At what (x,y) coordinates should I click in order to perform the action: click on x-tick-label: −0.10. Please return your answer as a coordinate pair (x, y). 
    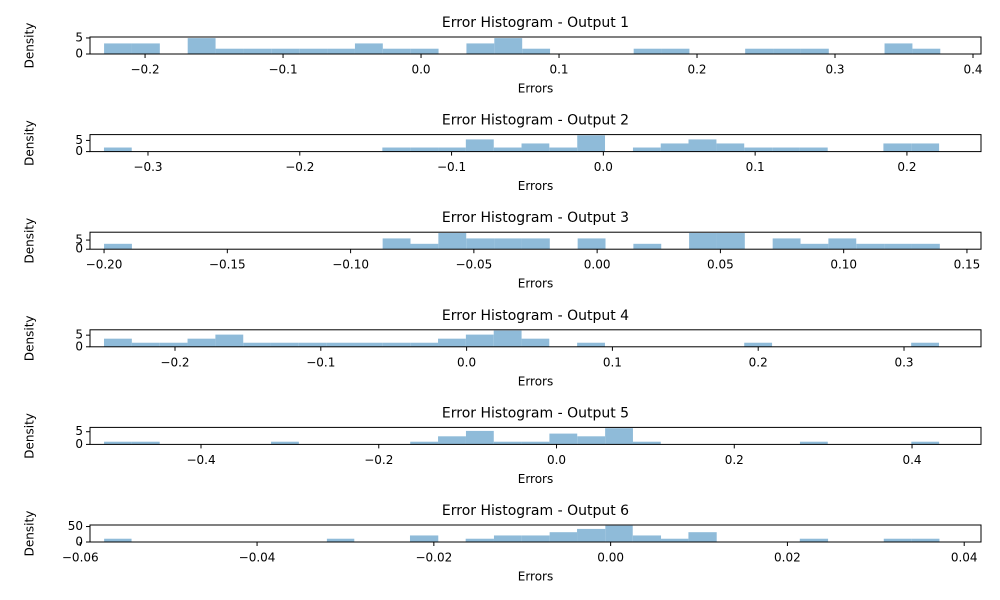
    Looking at the image, I should click on (350, 265).